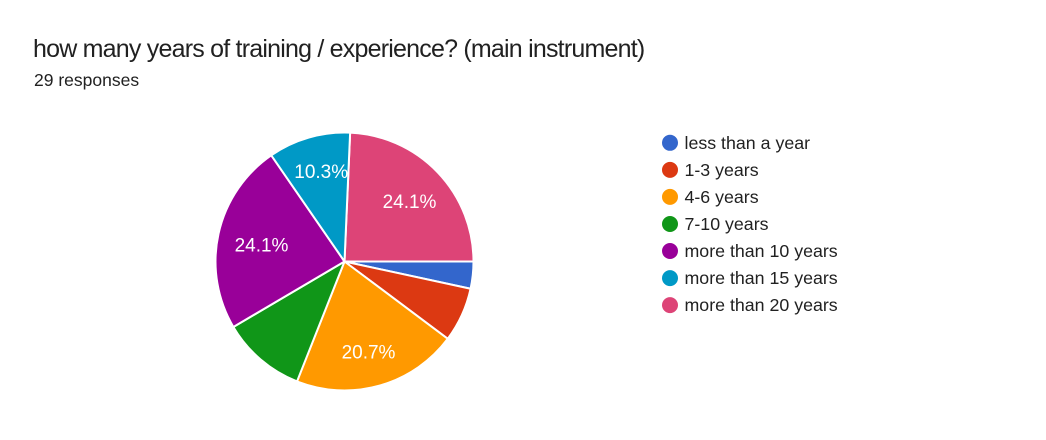 The width and height of the screenshot is (1046, 440). I want to click on svg-text: 7-10 years, so click(727, 224).